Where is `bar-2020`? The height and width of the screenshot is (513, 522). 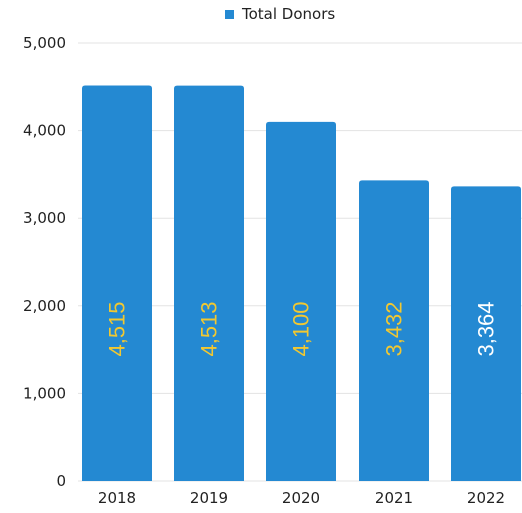
bar-2020 is located at coordinates (301, 301).